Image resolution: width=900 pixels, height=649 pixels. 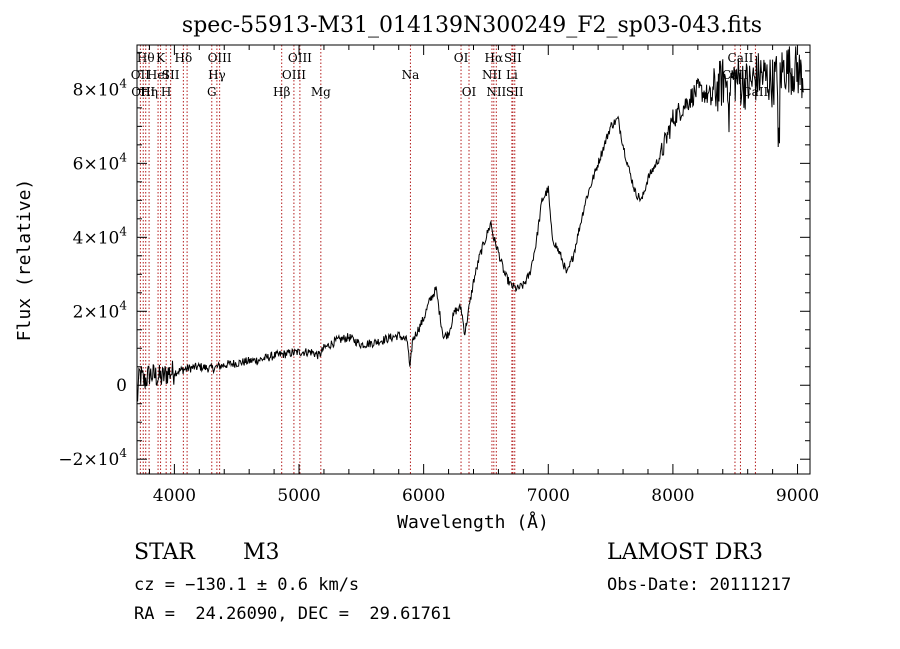 I want to click on x-tick-label: 4000, so click(x=174, y=496).